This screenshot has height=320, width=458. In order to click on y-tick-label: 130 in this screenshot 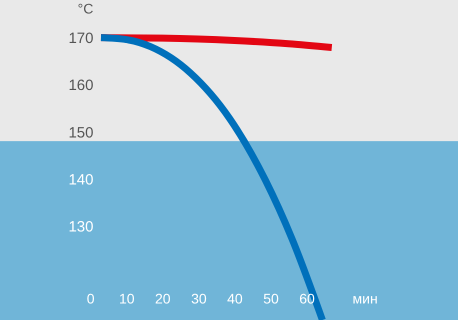, I will do `click(81, 227)`.